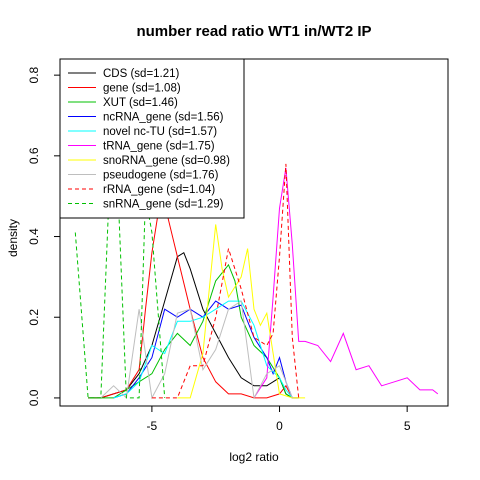 The height and width of the screenshot is (480, 480). I want to click on legend-label-0: CDS (sd=1.21), so click(141, 74).